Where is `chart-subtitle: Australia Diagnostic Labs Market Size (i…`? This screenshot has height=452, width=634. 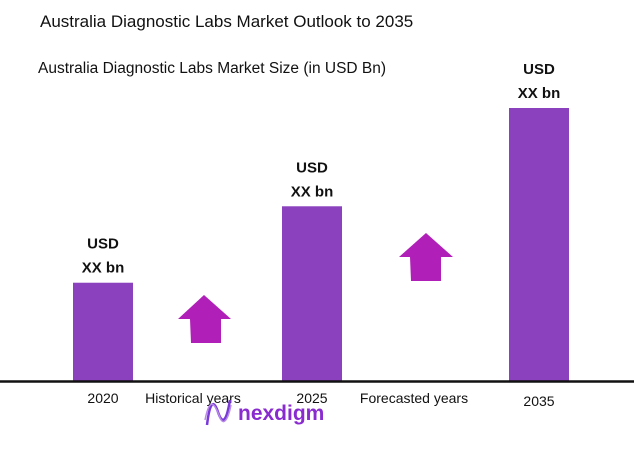 chart-subtitle: Australia Diagnostic Labs Market Size (i… is located at coordinates (212, 68).